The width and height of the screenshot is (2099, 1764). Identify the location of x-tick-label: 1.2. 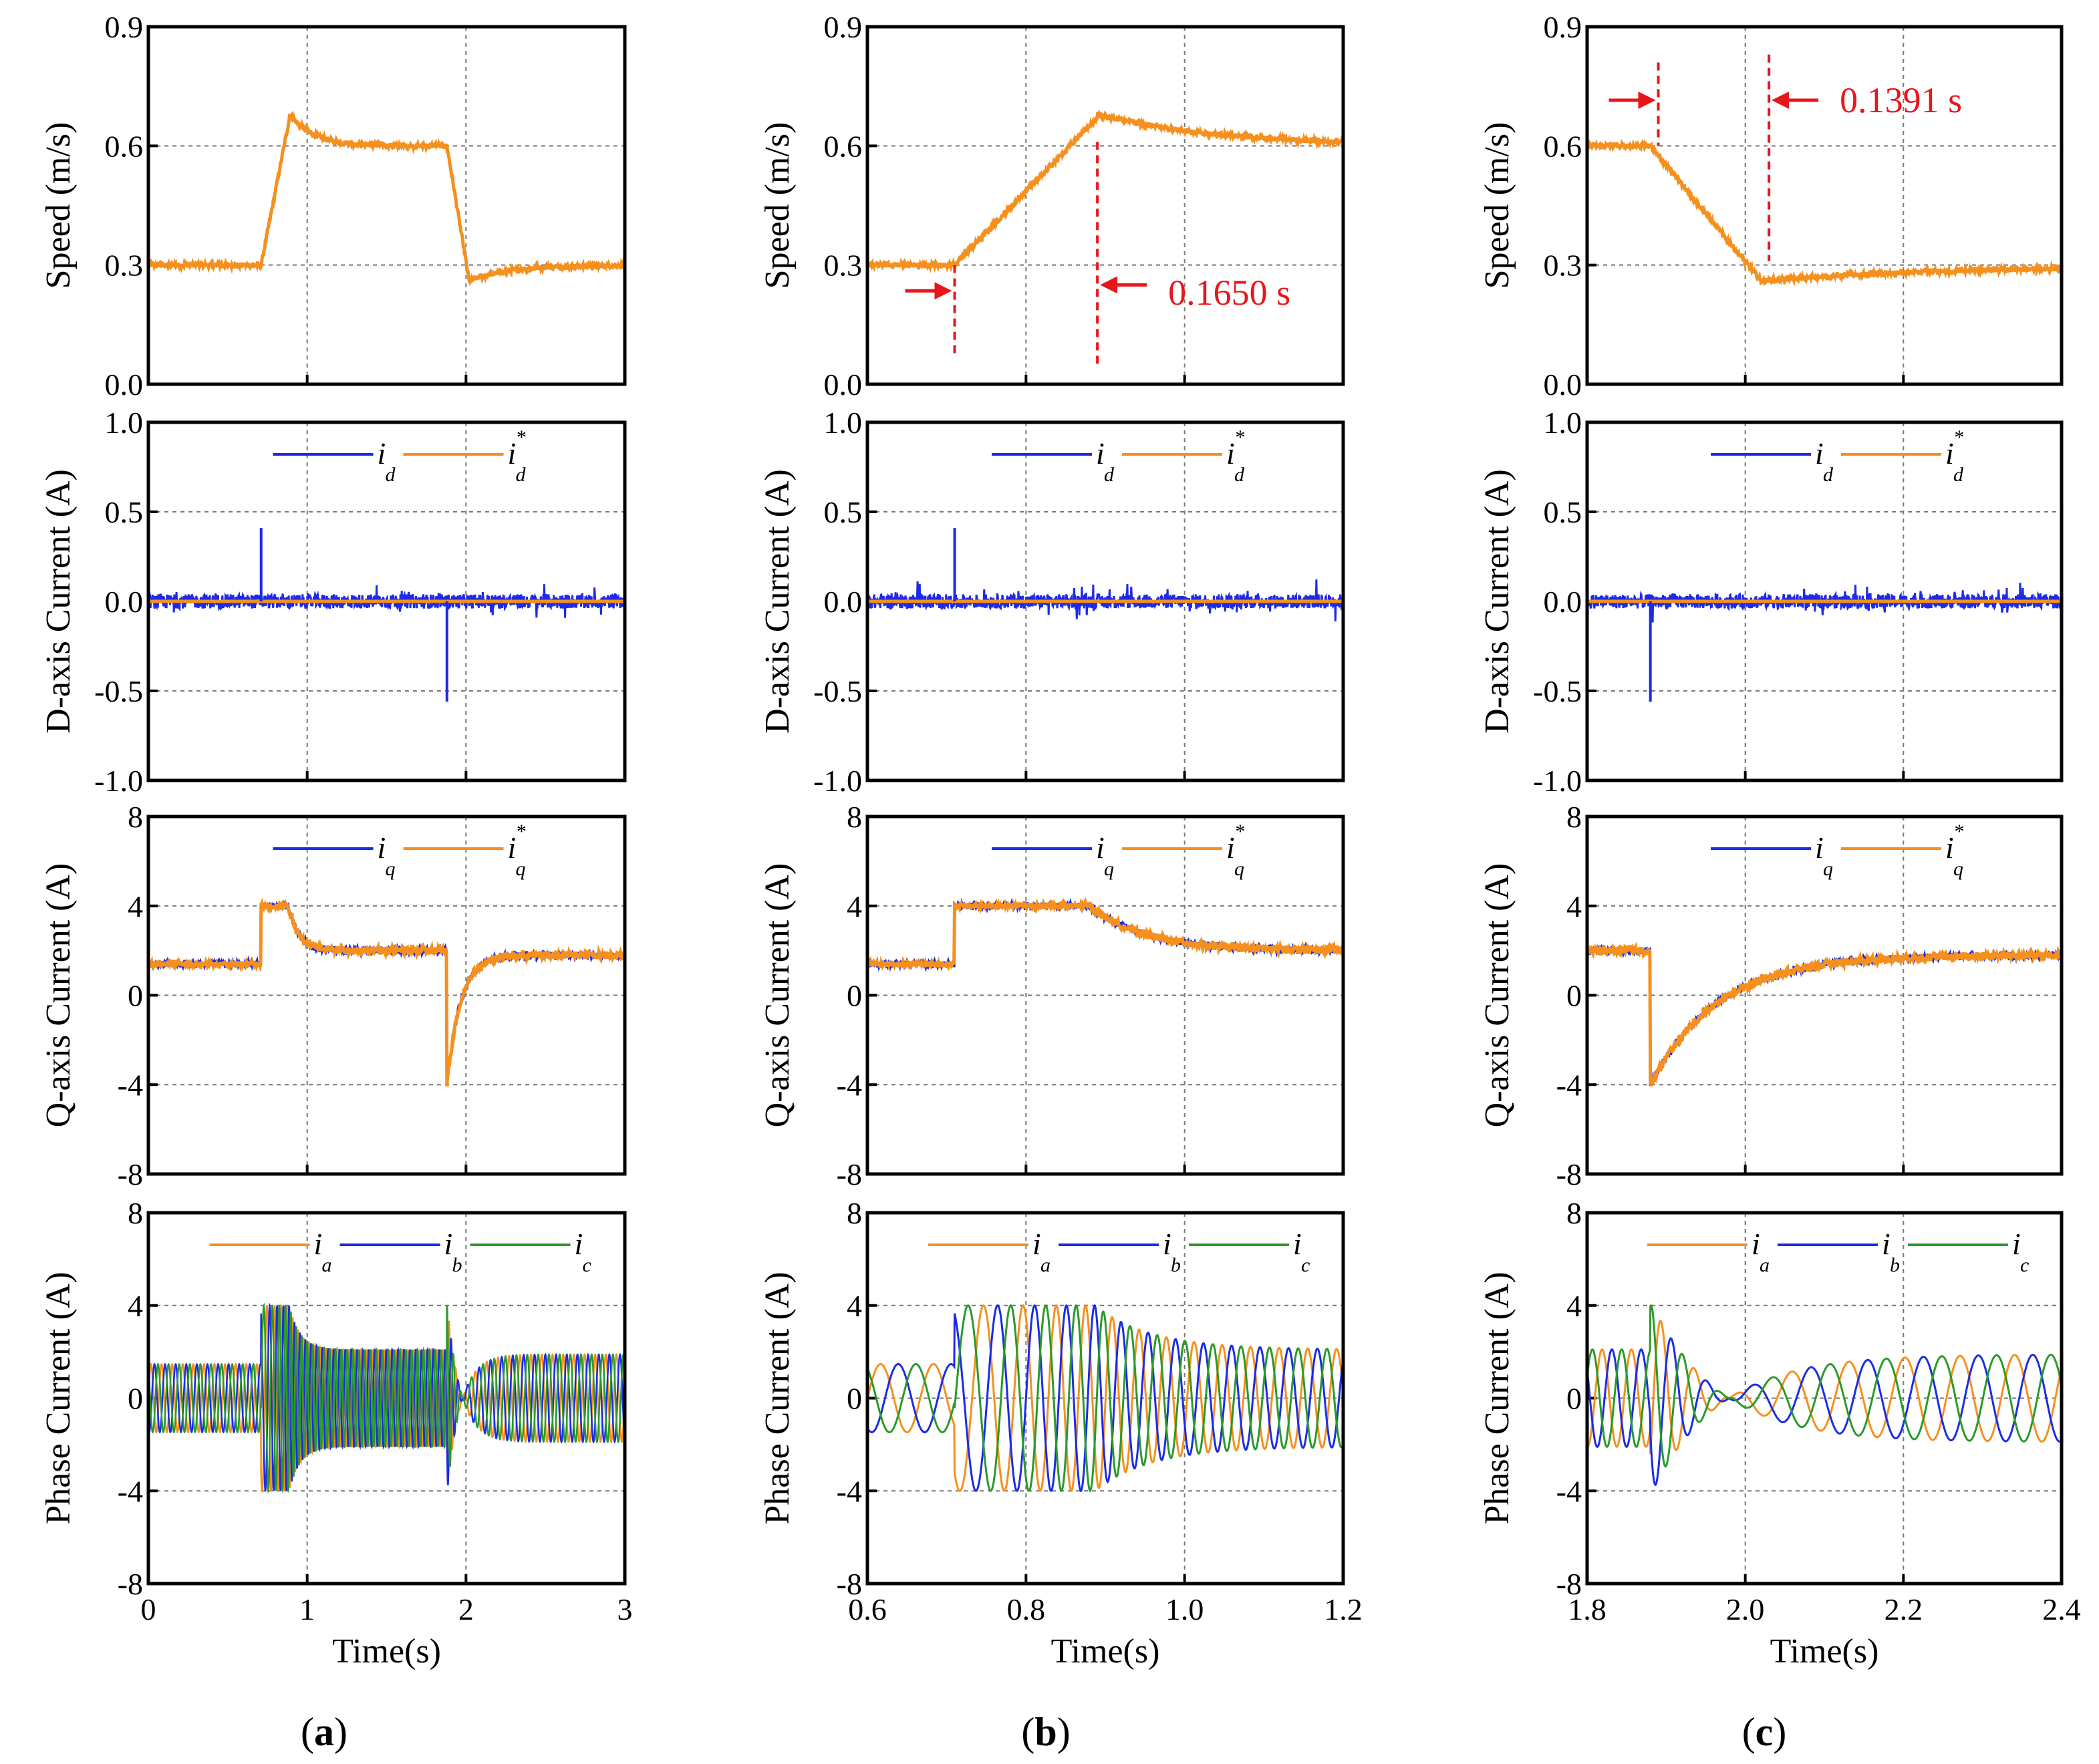
(1343, 1609).